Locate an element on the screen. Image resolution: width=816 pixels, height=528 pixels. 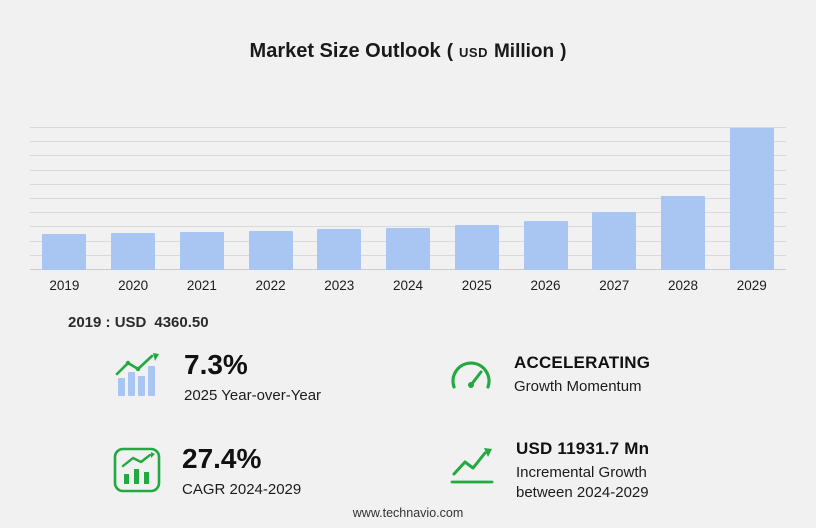
base-year-label: 2019 : USD is located at coordinates (107, 322).